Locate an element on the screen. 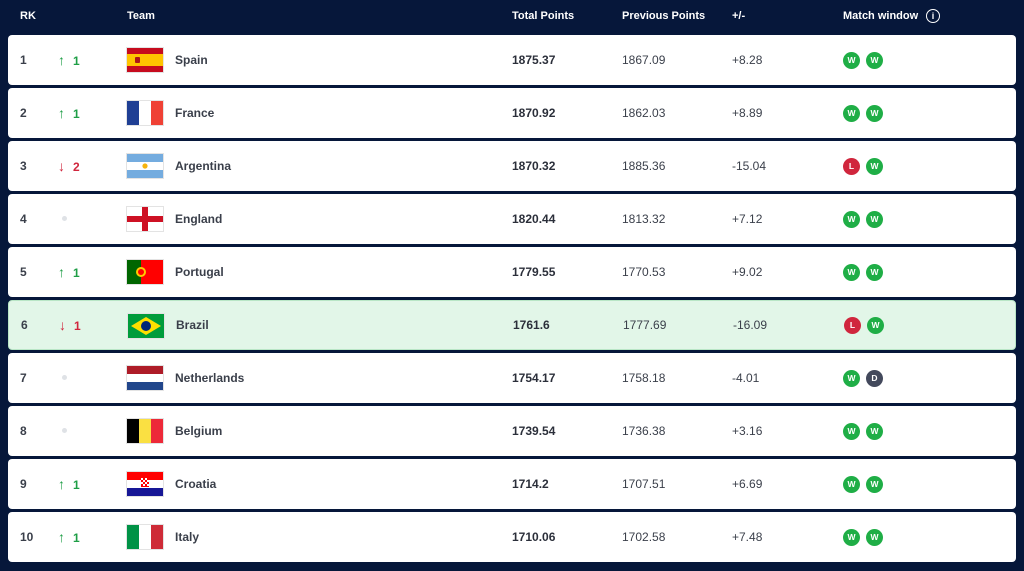  rank-number: 6 is located at coordinates (24, 325).